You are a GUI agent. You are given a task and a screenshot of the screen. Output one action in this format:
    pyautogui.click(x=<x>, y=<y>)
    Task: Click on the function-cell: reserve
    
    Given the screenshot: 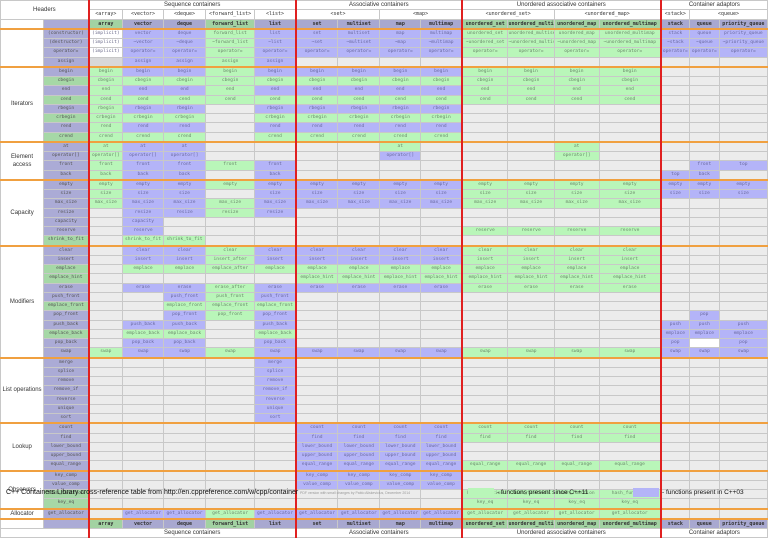 What is the action you would take?
    pyautogui.click(x=143, y=231)
    